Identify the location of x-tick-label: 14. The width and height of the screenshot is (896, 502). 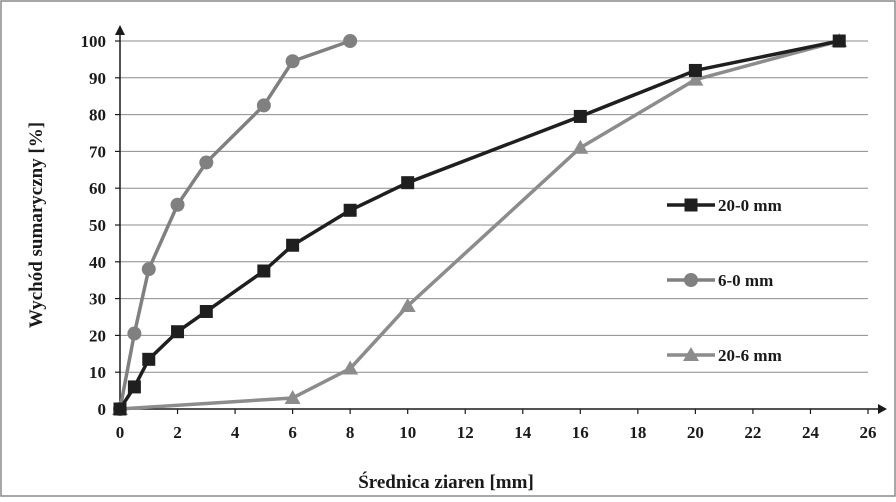
(523, 432).